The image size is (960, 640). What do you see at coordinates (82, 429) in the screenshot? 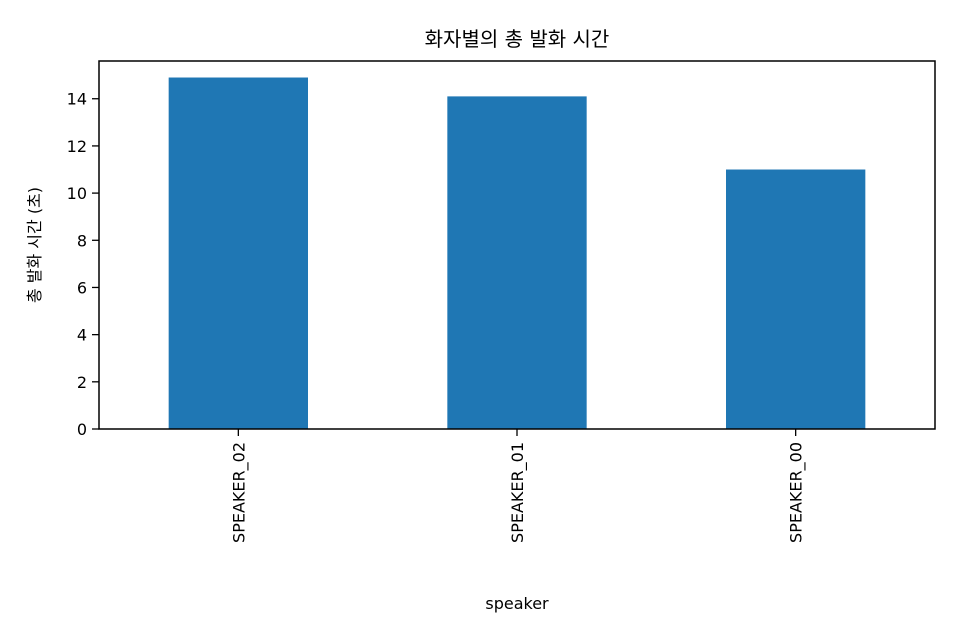
I see `y-tick-label: 0` at bounding box center [82, 429].